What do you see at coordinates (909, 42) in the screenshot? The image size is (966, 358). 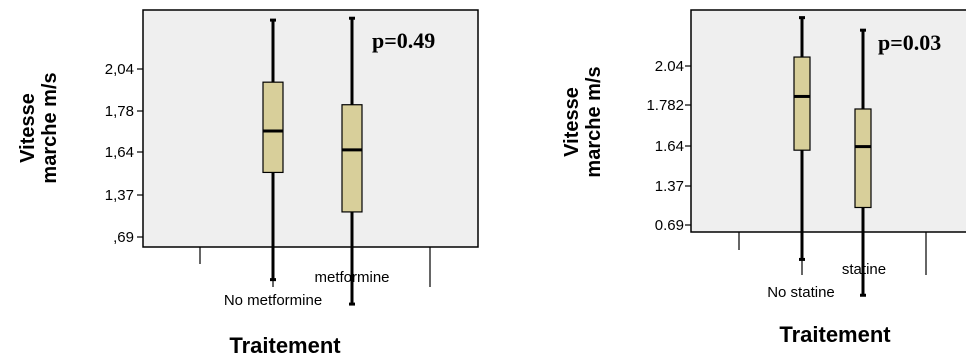 I see `p-value-annotation: p=0.03` at bounding box center [909, 42].